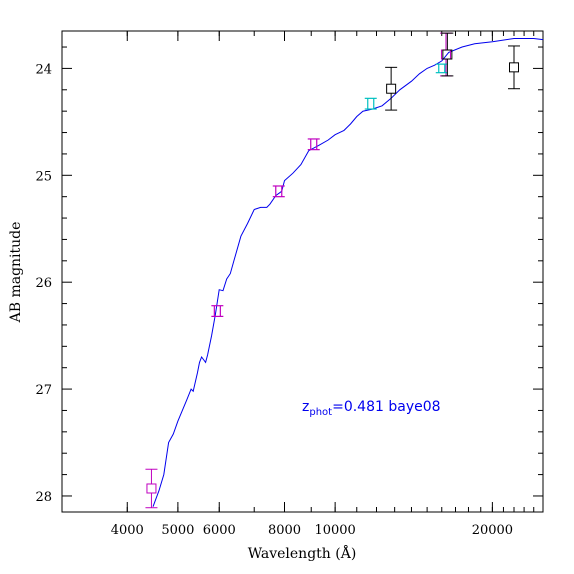 The height and width of the screenshot is (574, 574). Describe the element at coordinates (219, 530) in the screenshot. I see `x-tick-label: 6000` at that location.